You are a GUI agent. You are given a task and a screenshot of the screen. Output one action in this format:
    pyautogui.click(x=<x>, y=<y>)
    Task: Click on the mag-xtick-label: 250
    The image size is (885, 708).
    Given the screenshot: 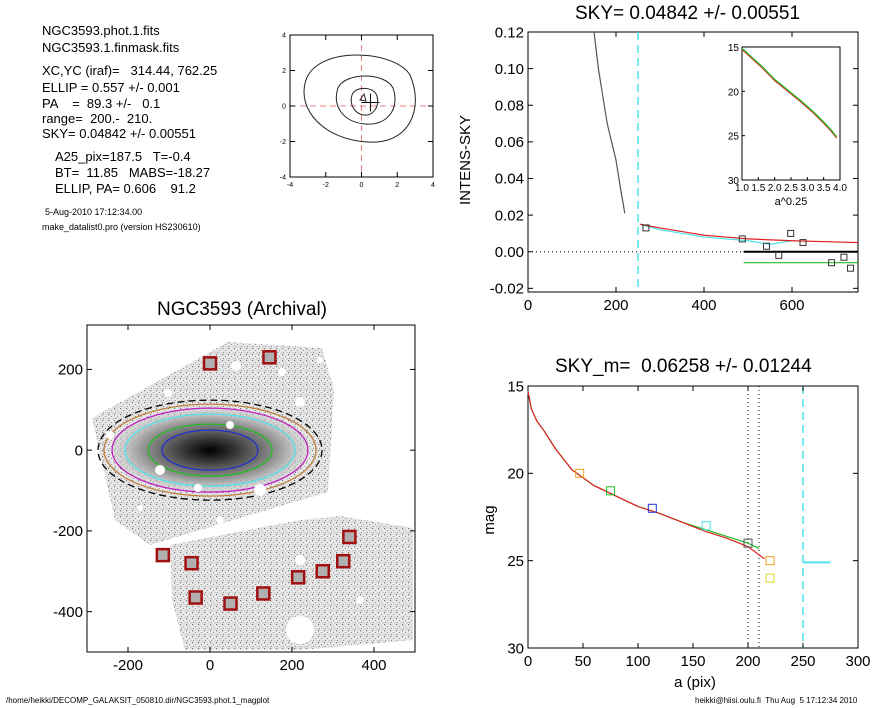 What is the action you would take?
    pyautogui.click(x=802, y=661)
    